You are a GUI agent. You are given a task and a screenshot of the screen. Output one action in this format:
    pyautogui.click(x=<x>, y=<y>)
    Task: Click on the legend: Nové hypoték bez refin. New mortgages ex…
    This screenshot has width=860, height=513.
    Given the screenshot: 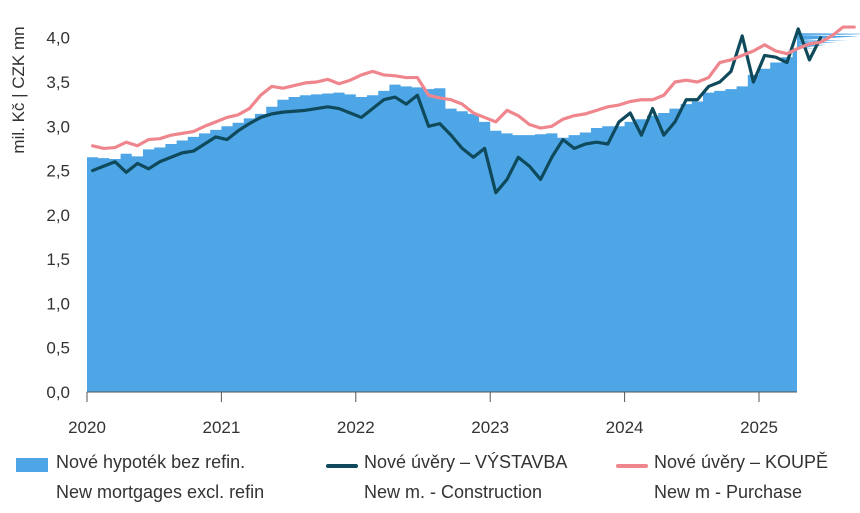 What is the action you would take?
    pyautogui.click(x=430, y=480)
    